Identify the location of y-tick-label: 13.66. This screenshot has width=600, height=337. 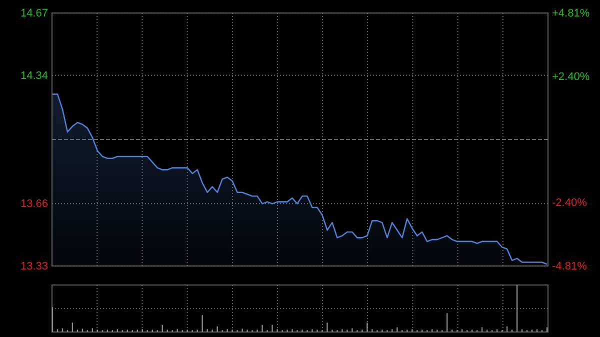
(34, 204).